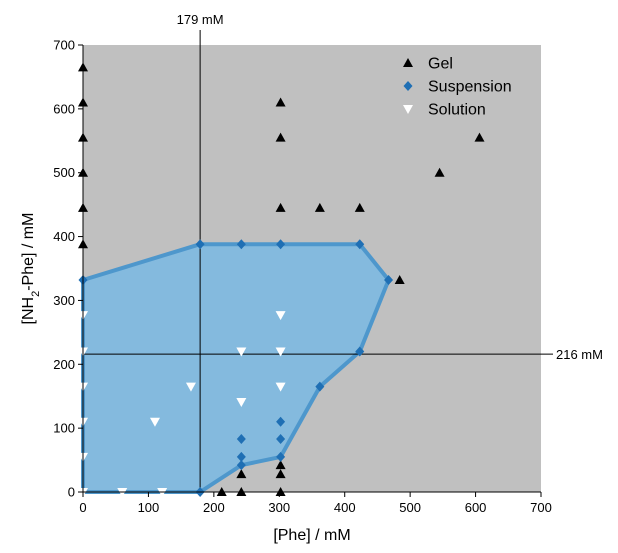  I want to click on y-tick-label: 100, so click(64, 428).